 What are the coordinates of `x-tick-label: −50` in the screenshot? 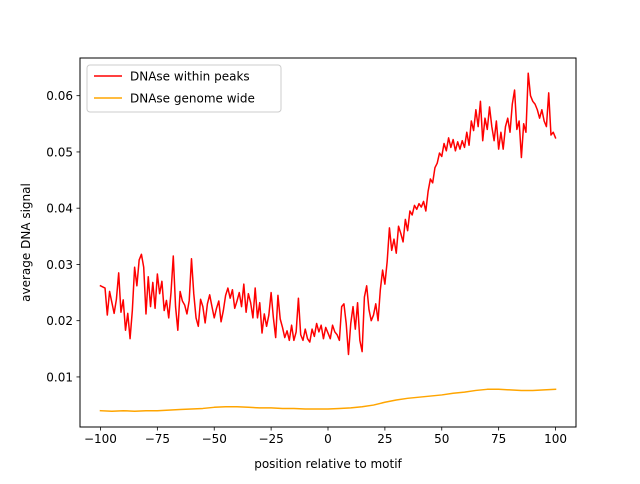 It's located at (214, 439).